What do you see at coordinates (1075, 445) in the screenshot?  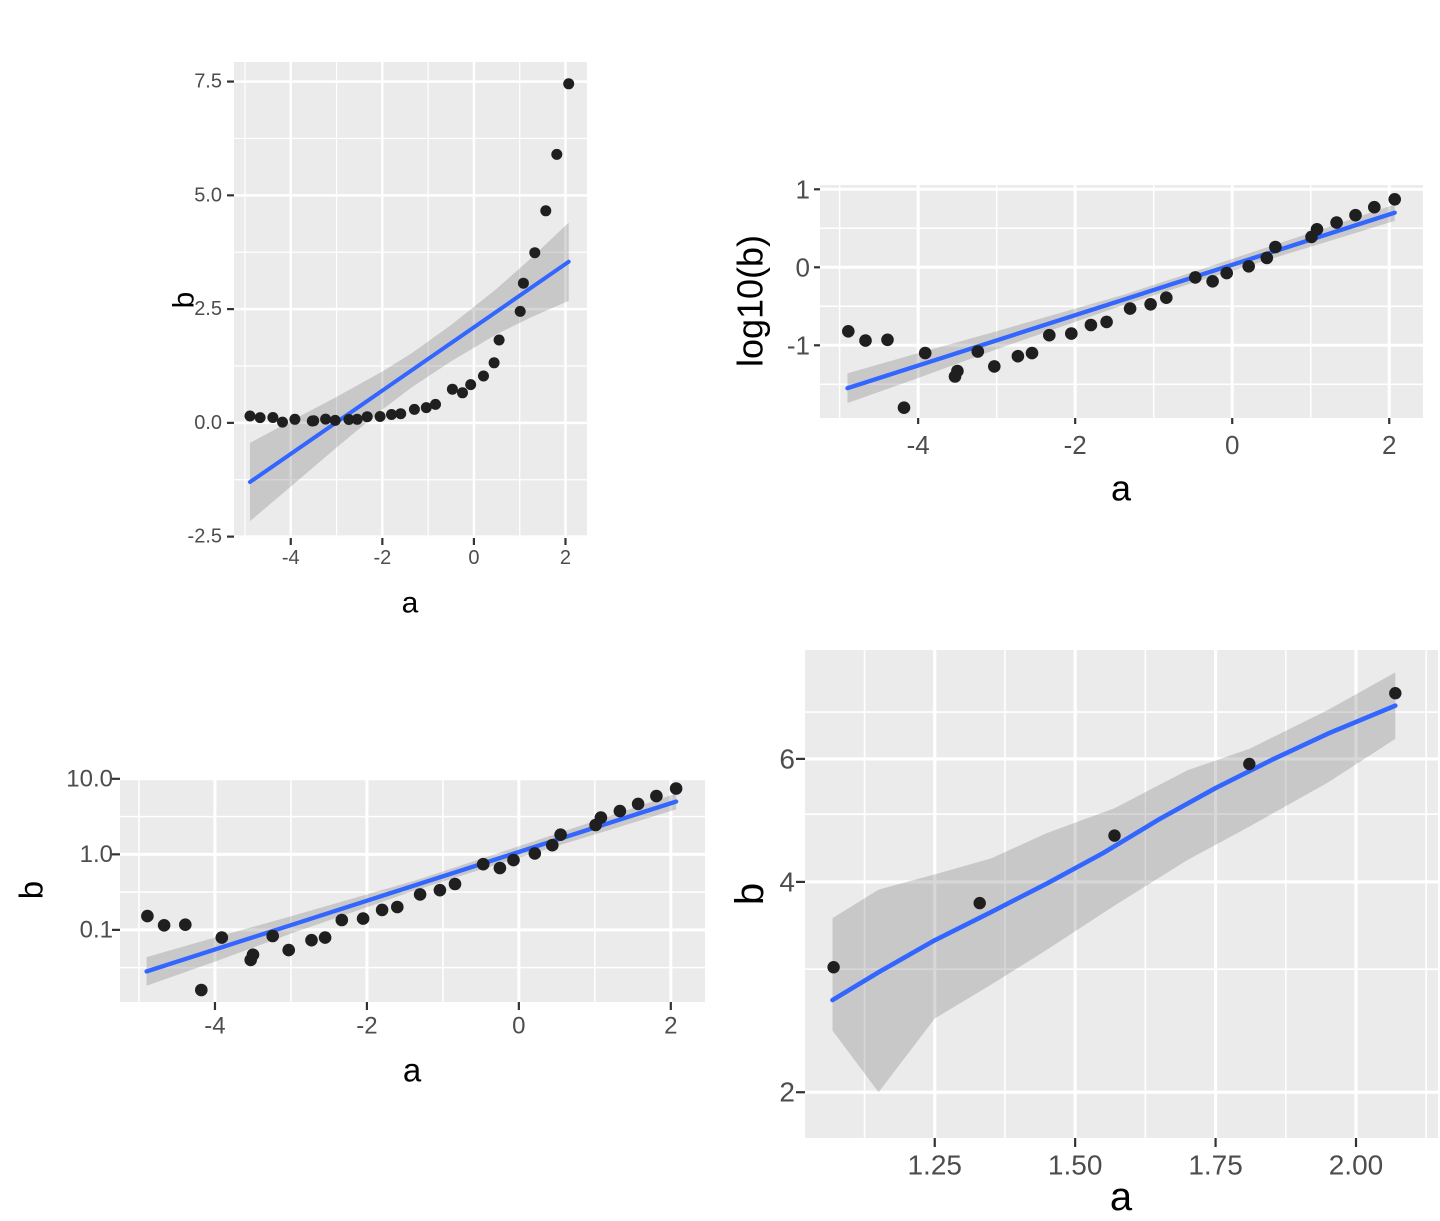 I see `x-tick-label: -2` at bounding box center [1075, 445].